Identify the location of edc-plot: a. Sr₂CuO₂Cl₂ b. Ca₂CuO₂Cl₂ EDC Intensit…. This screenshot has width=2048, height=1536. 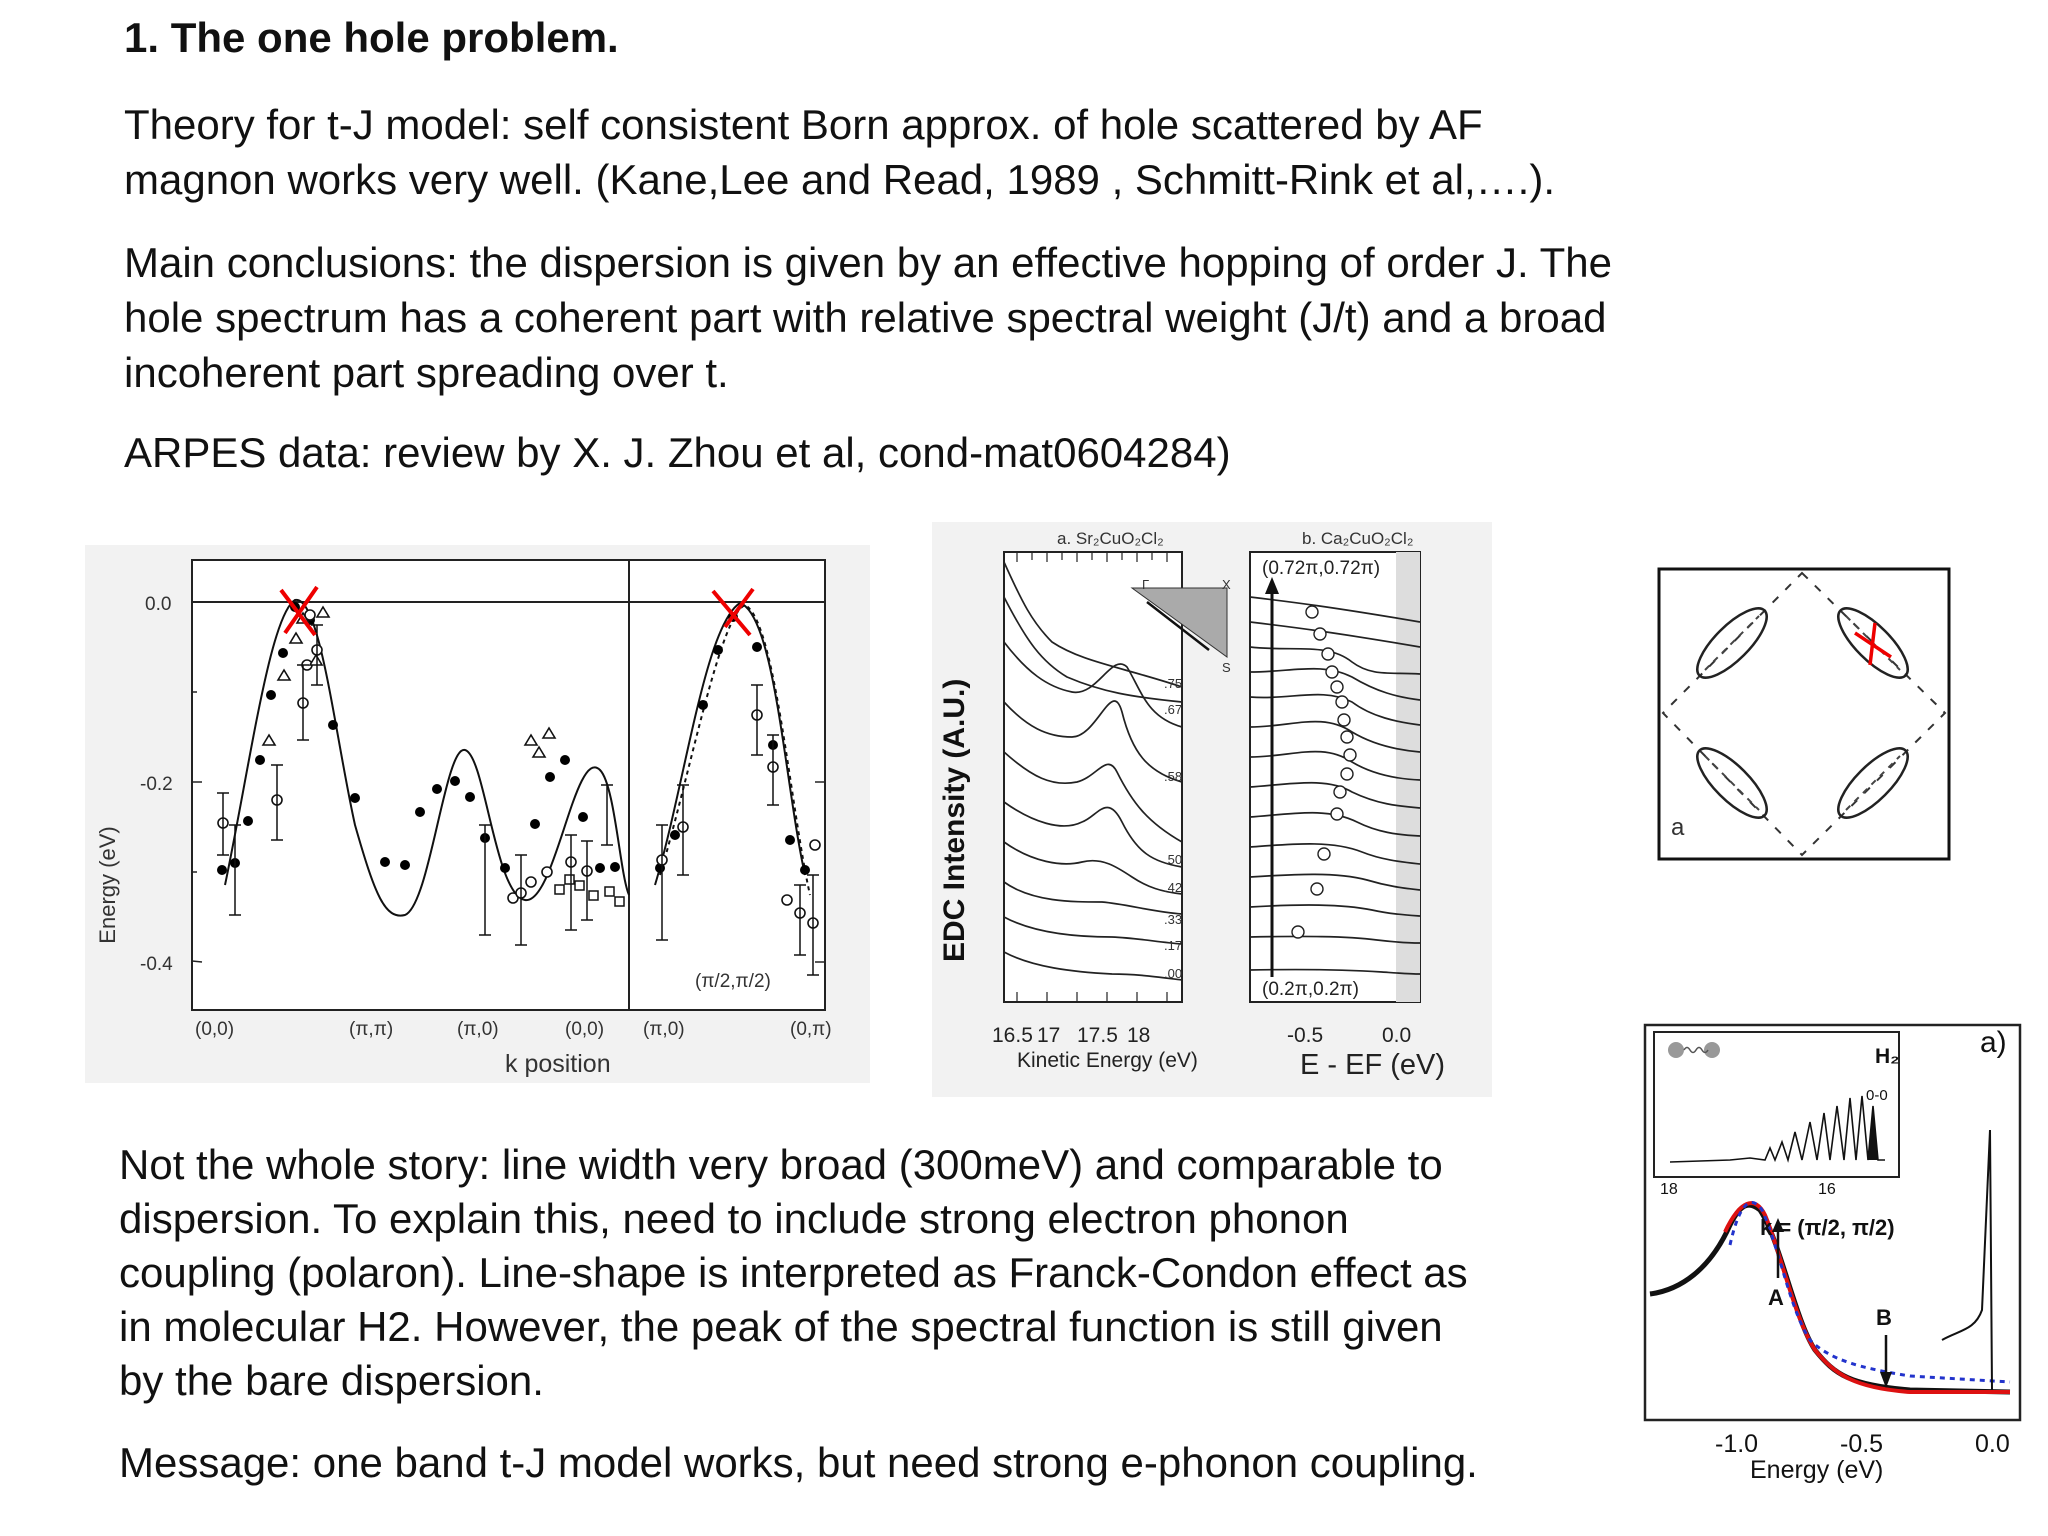
(1191, 805).